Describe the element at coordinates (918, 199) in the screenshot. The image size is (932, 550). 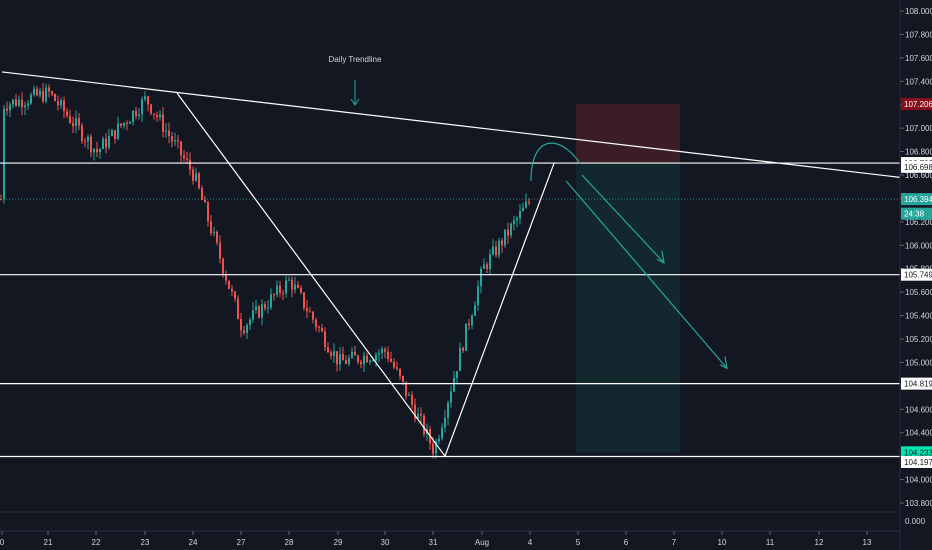
I see `price-tag-label: 106.394` at that location.